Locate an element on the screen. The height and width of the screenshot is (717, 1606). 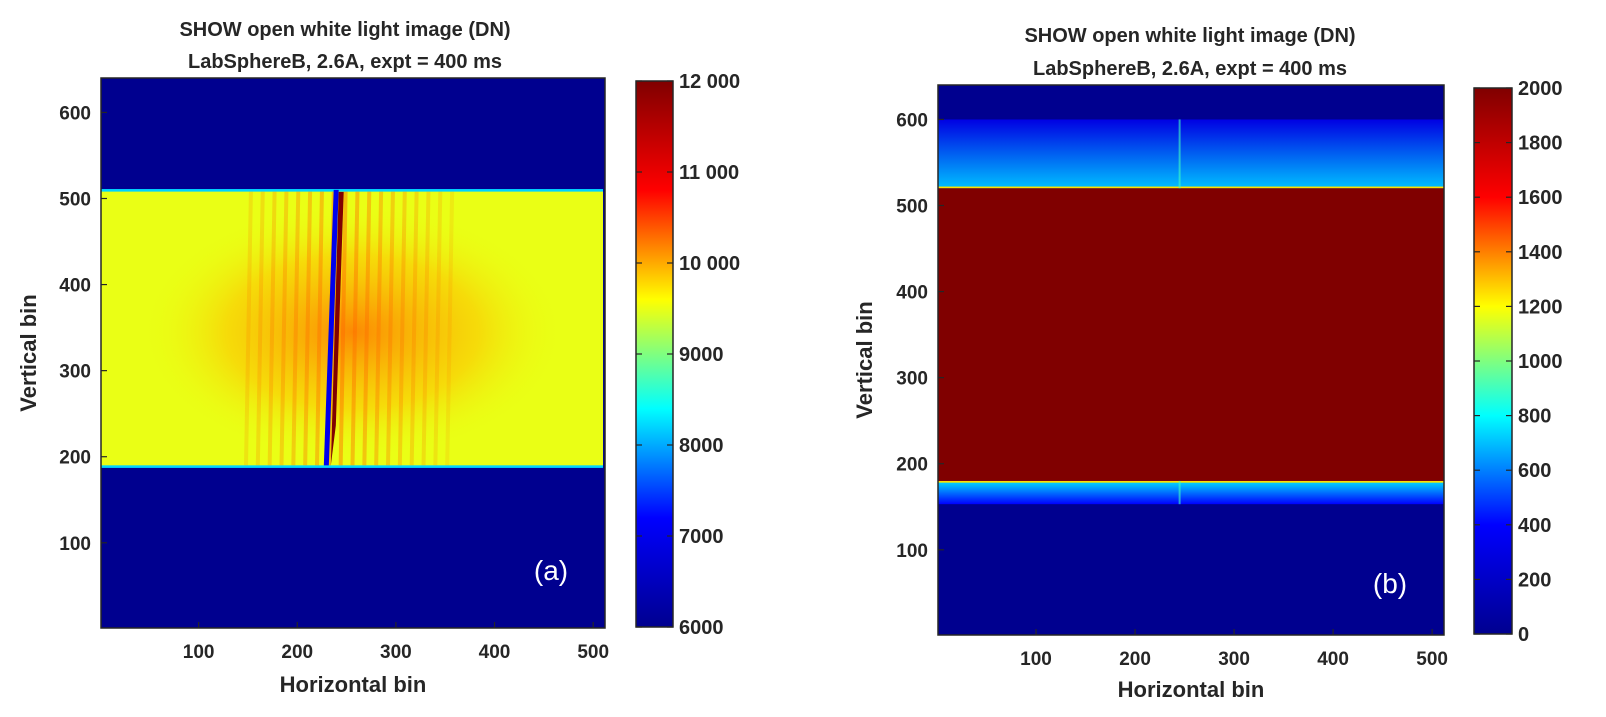
colorbar-tick-label: 6000 is located at coordinates (701, 628).